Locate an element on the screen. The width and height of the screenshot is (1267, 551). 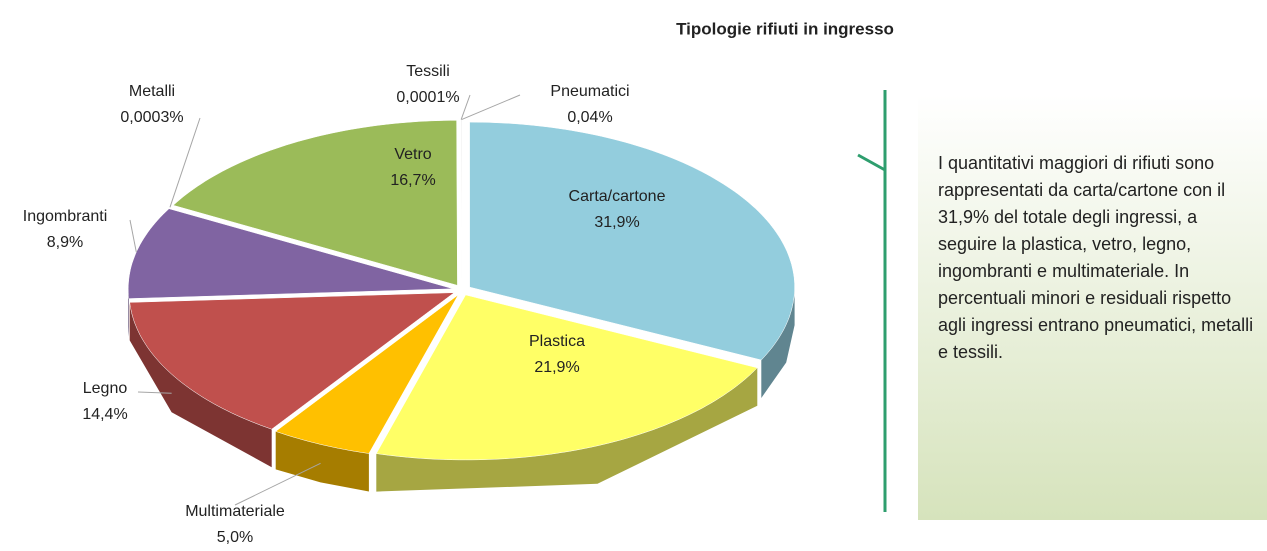
category-label: Legno is located at coordinates (105, 388).